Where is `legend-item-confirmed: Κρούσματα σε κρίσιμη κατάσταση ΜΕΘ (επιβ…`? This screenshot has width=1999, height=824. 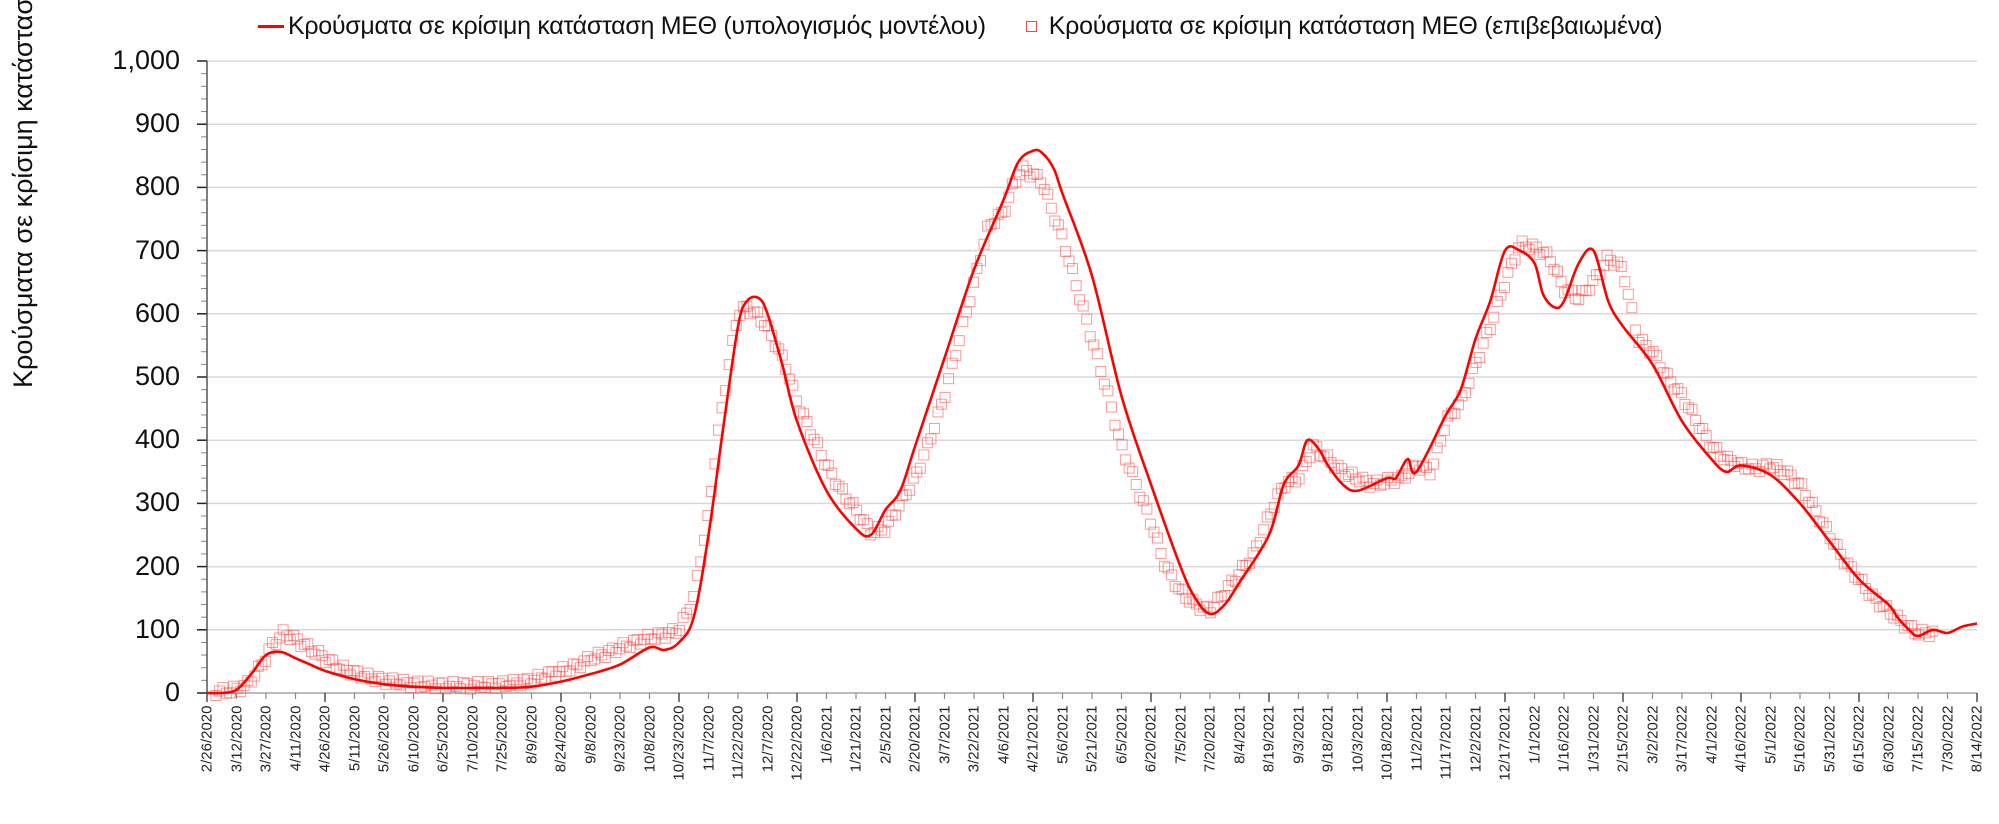
legend-item-confirmed: Κρούσματα σε κρίσιμη κατάσταση ΜΕΘ (επιβ… is located at coordinates (1343, 26).